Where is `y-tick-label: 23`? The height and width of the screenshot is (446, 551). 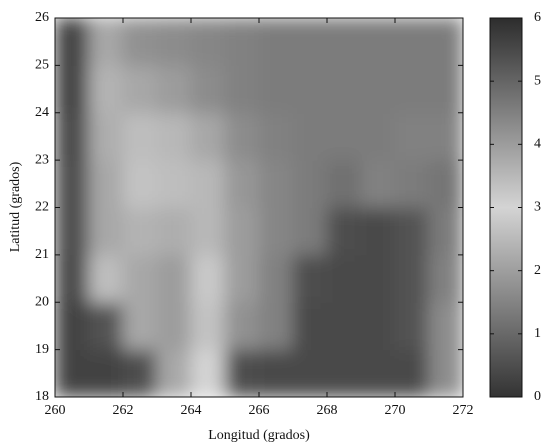 y-tick-label: 23 is located at coordinates (42, 159).